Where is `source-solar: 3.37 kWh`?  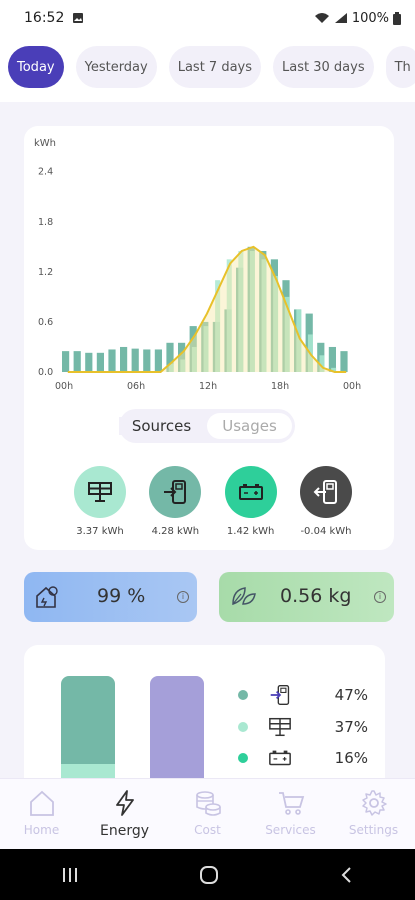 source-solar: 3.37 kWh is located at coordinates (100, 501).